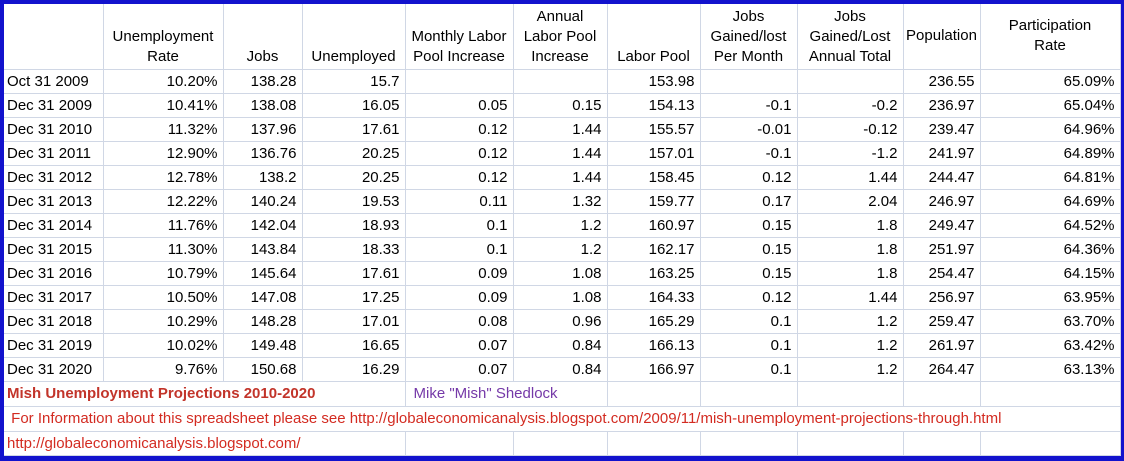 This screenshot has width=1124, height=461. I want to click on value-cell: 10.02%, so click(163, 345).